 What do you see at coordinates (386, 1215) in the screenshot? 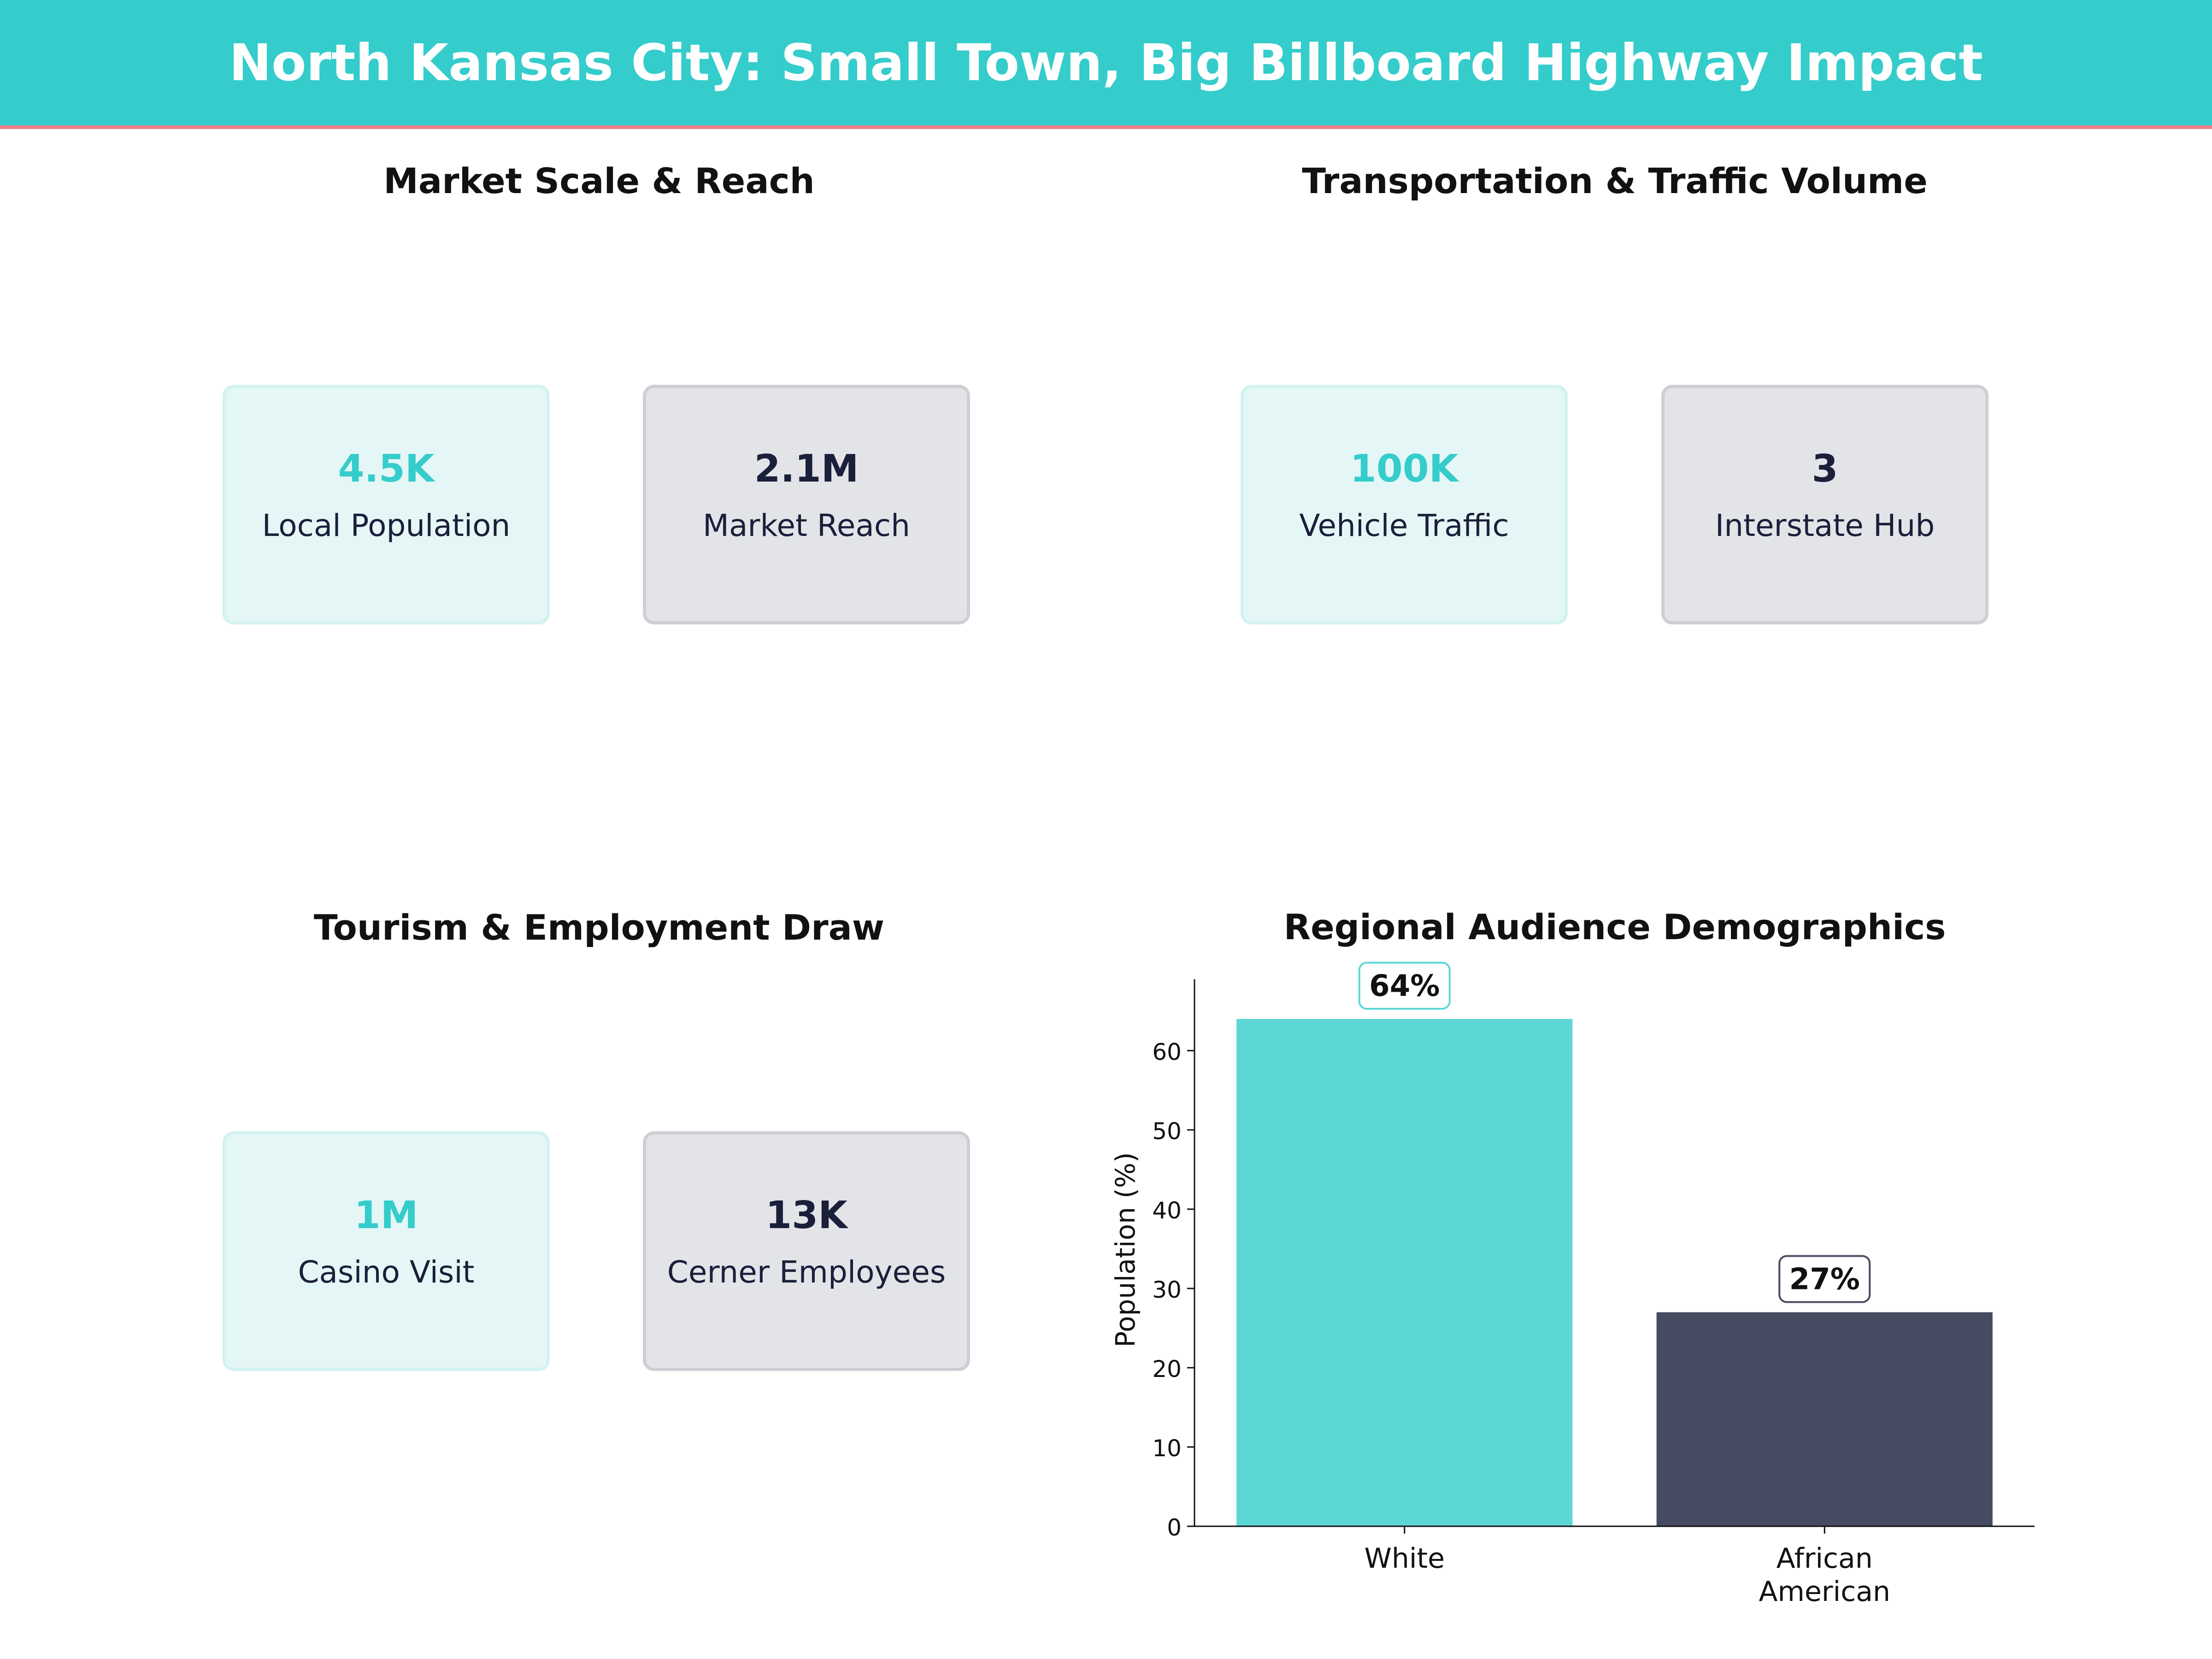
I see `stat-value: 1M` at bounding box center [386, 1215].